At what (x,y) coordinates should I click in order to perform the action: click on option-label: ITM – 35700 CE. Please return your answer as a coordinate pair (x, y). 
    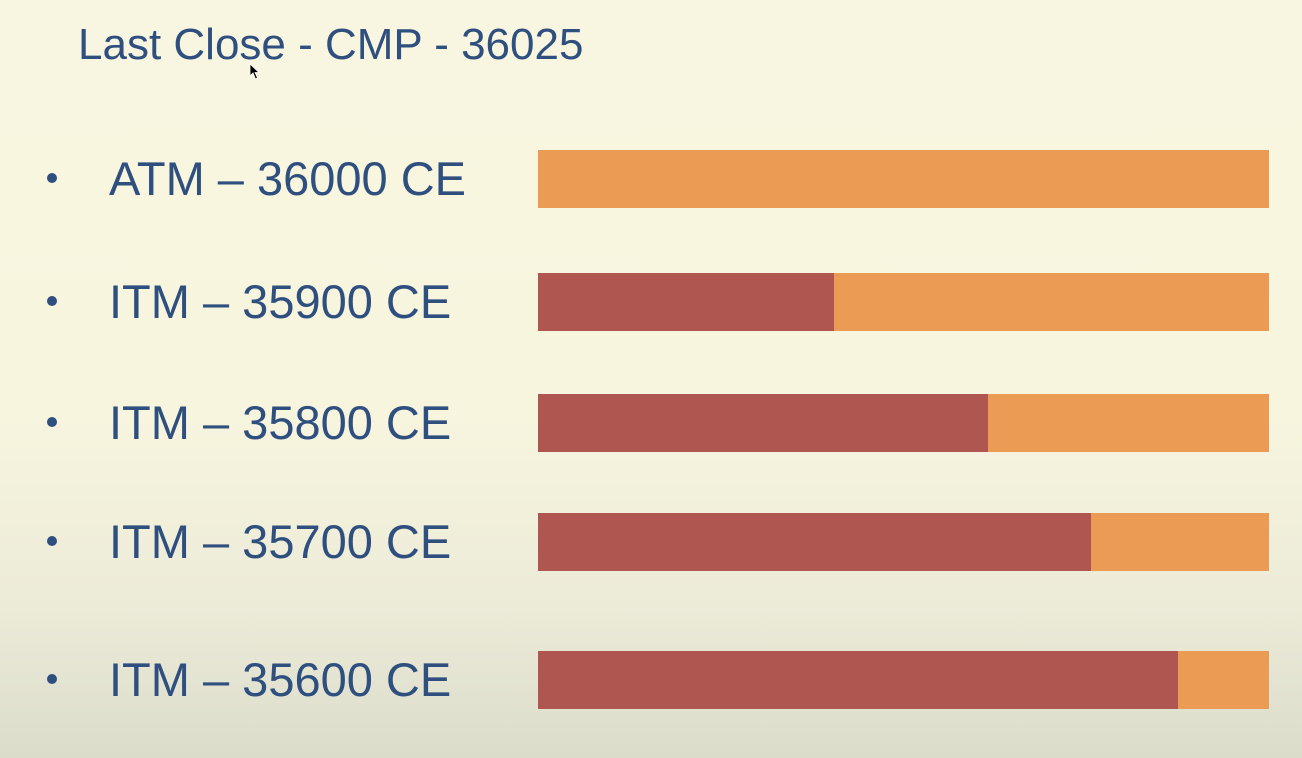
    Looking at the image, I should click on (280, 541).